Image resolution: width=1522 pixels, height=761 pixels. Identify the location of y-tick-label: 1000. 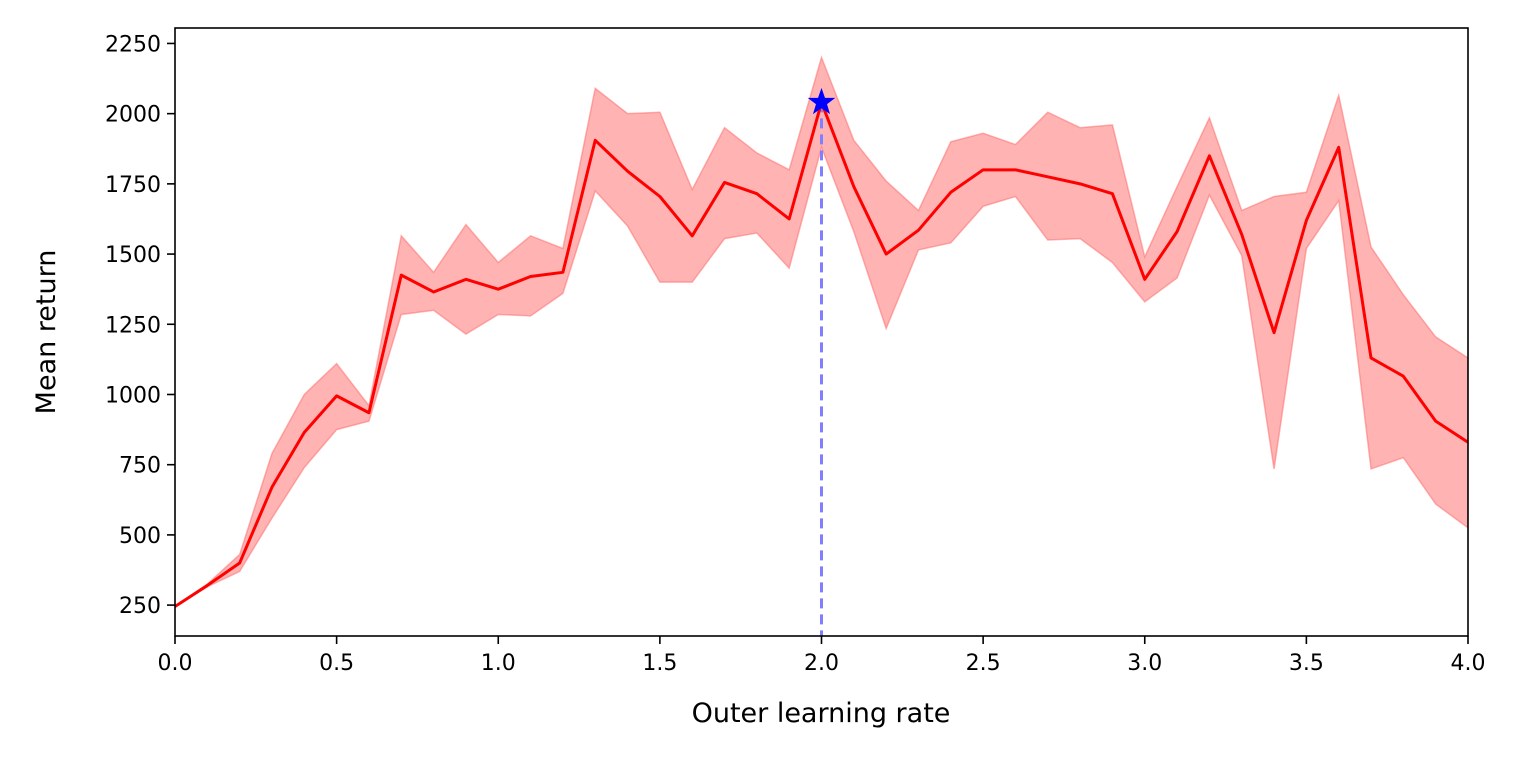
(133, 395).